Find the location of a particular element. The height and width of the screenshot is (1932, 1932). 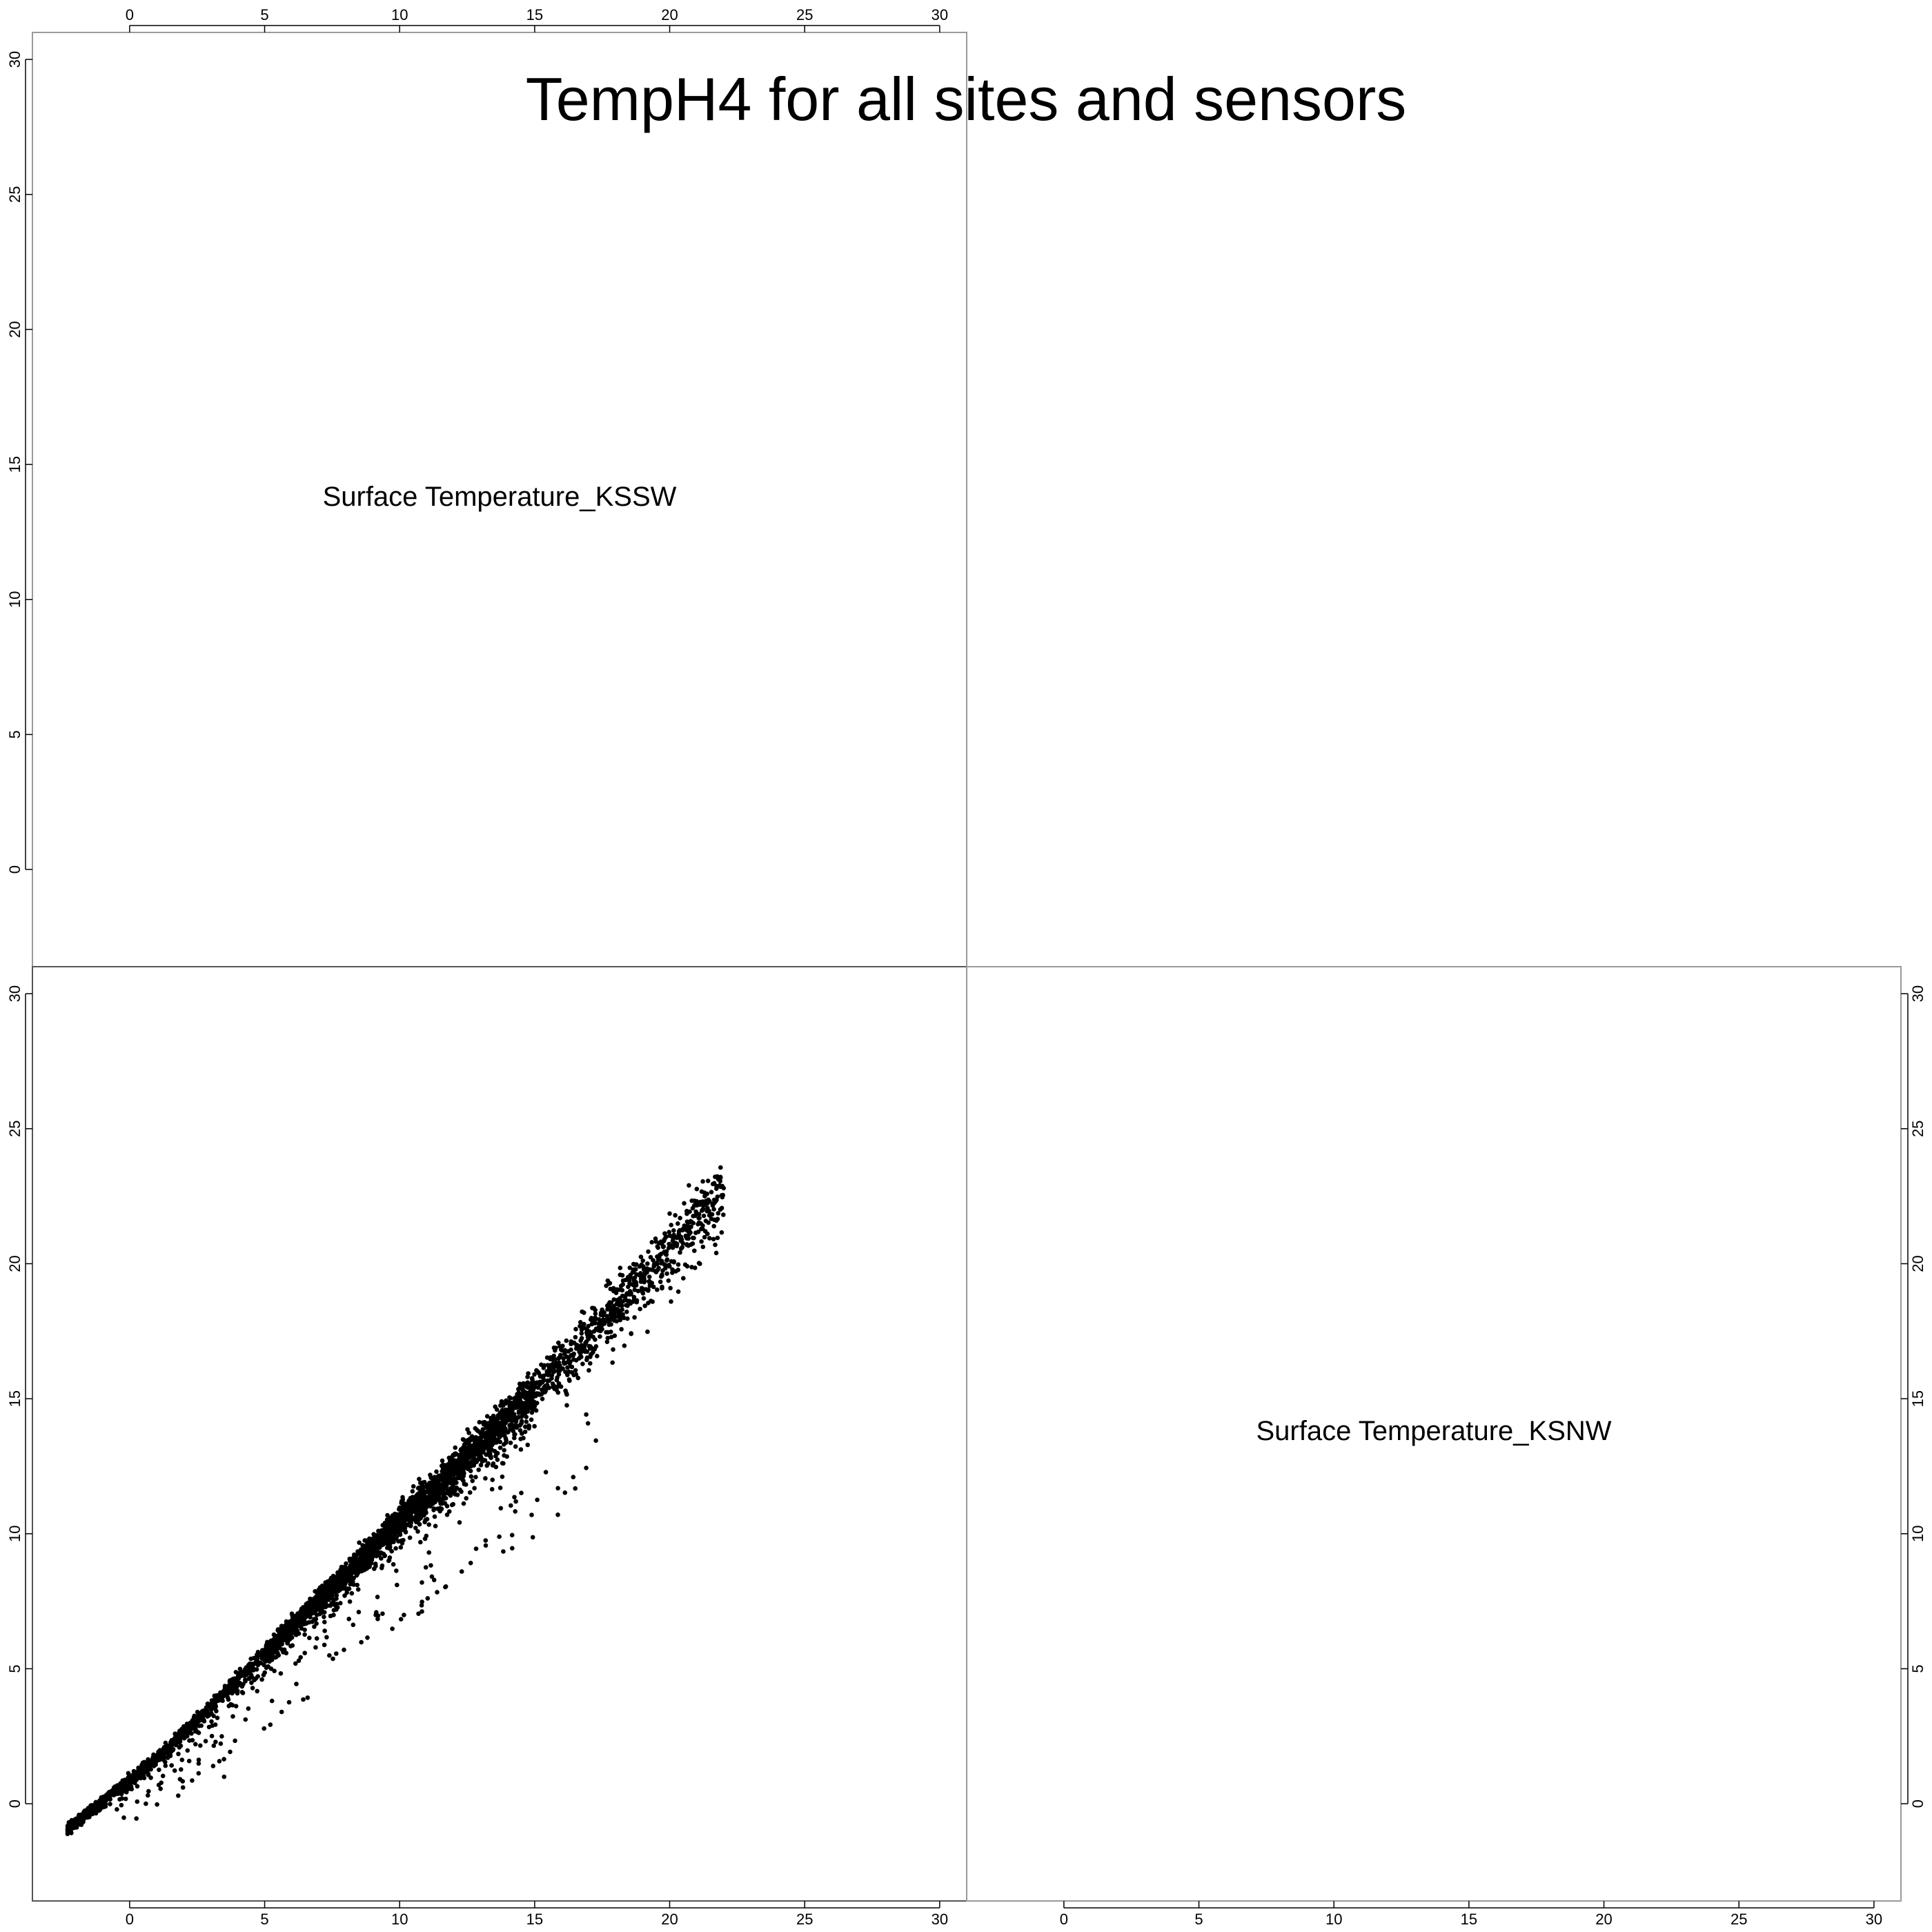

tick-label-bottom-x-left: 5 is located at coordinates (264, 1919).